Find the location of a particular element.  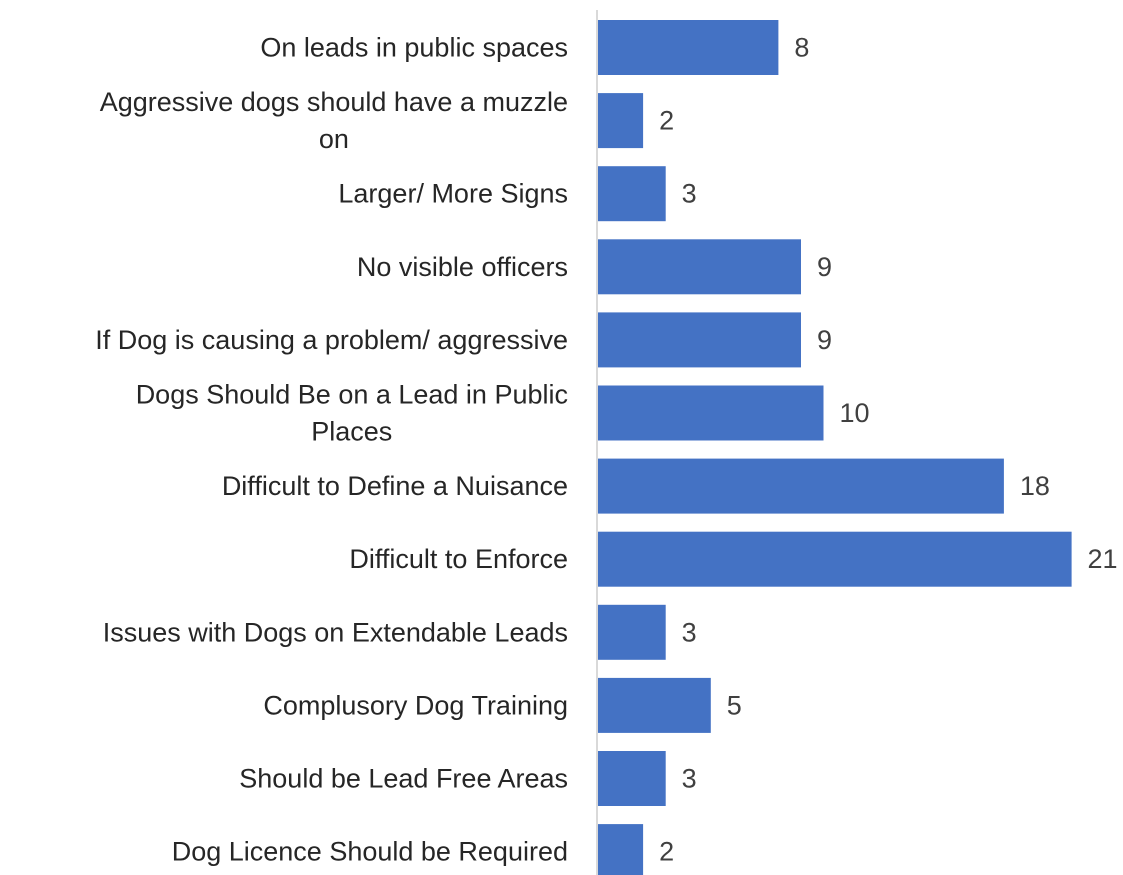

category-label-line: Difficult to Enforce is located at coordinates (458, 559).